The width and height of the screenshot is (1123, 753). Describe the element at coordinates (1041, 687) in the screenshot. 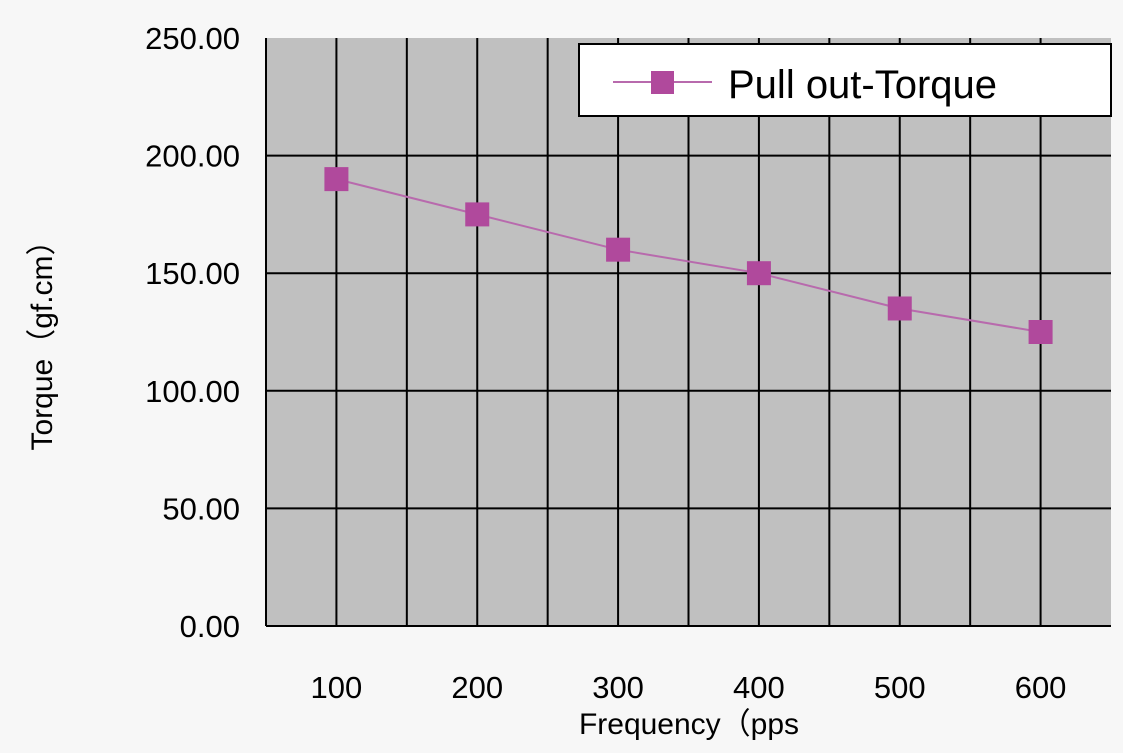

I see `x-tick-label: 600` at that location.